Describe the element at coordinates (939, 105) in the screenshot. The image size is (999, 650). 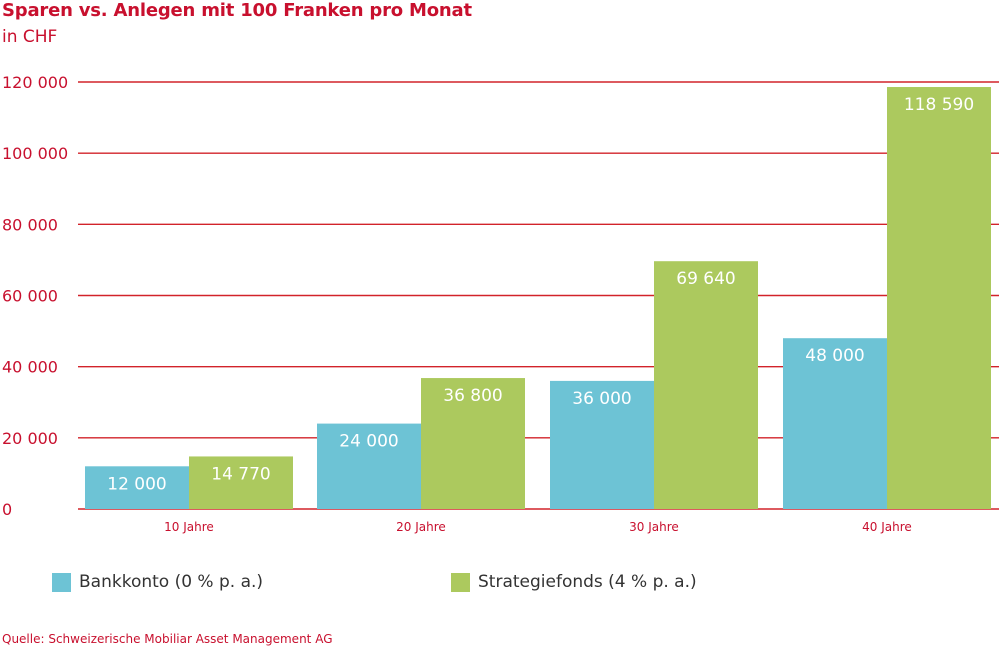
I see `bar-value-label: 118 590` at that location.